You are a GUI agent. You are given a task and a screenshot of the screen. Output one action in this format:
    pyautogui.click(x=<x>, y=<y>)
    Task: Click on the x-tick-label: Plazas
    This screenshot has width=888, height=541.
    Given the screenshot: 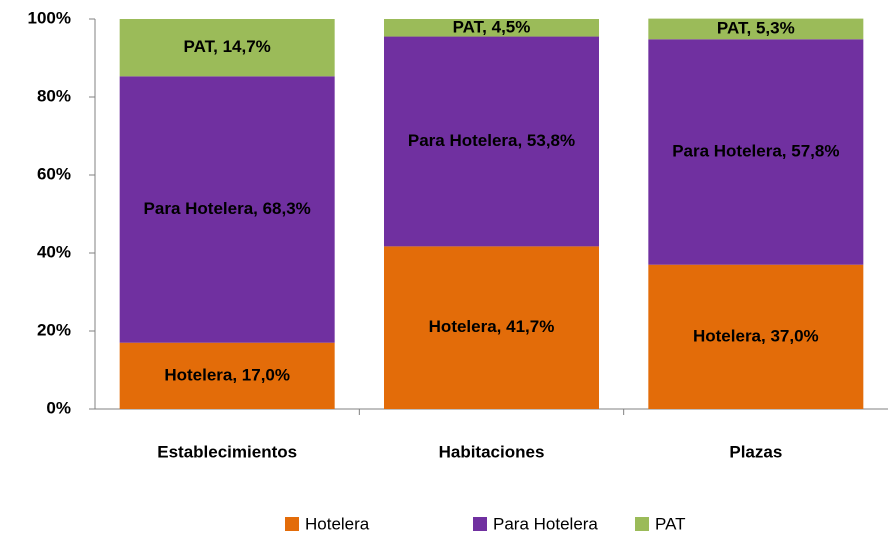 What is the action you would take?
    pyautogui.click(x=755, y=451)
    